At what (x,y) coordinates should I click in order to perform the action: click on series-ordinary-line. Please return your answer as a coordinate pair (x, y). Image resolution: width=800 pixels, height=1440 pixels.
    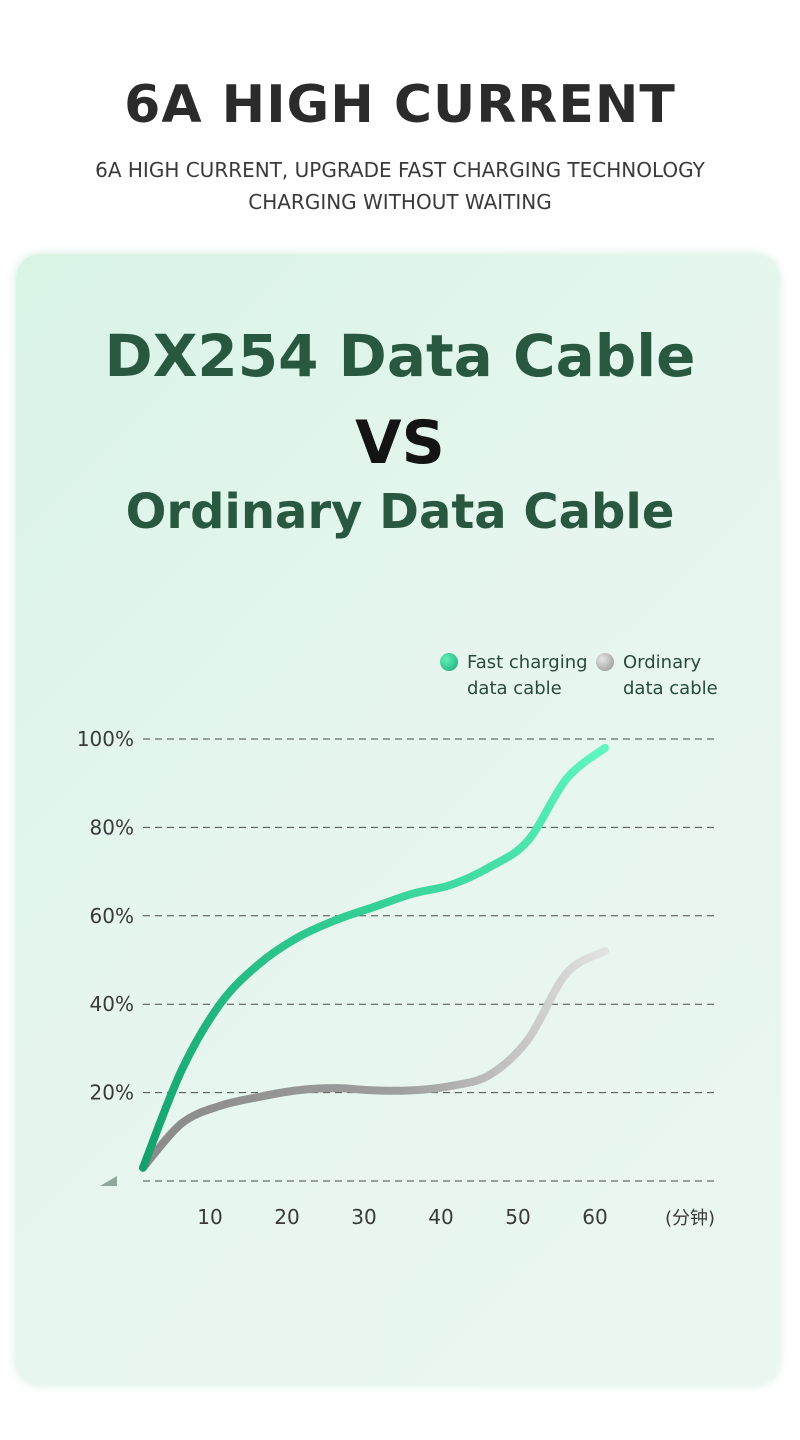
    Looking at the image, I should click on (374, 1059).